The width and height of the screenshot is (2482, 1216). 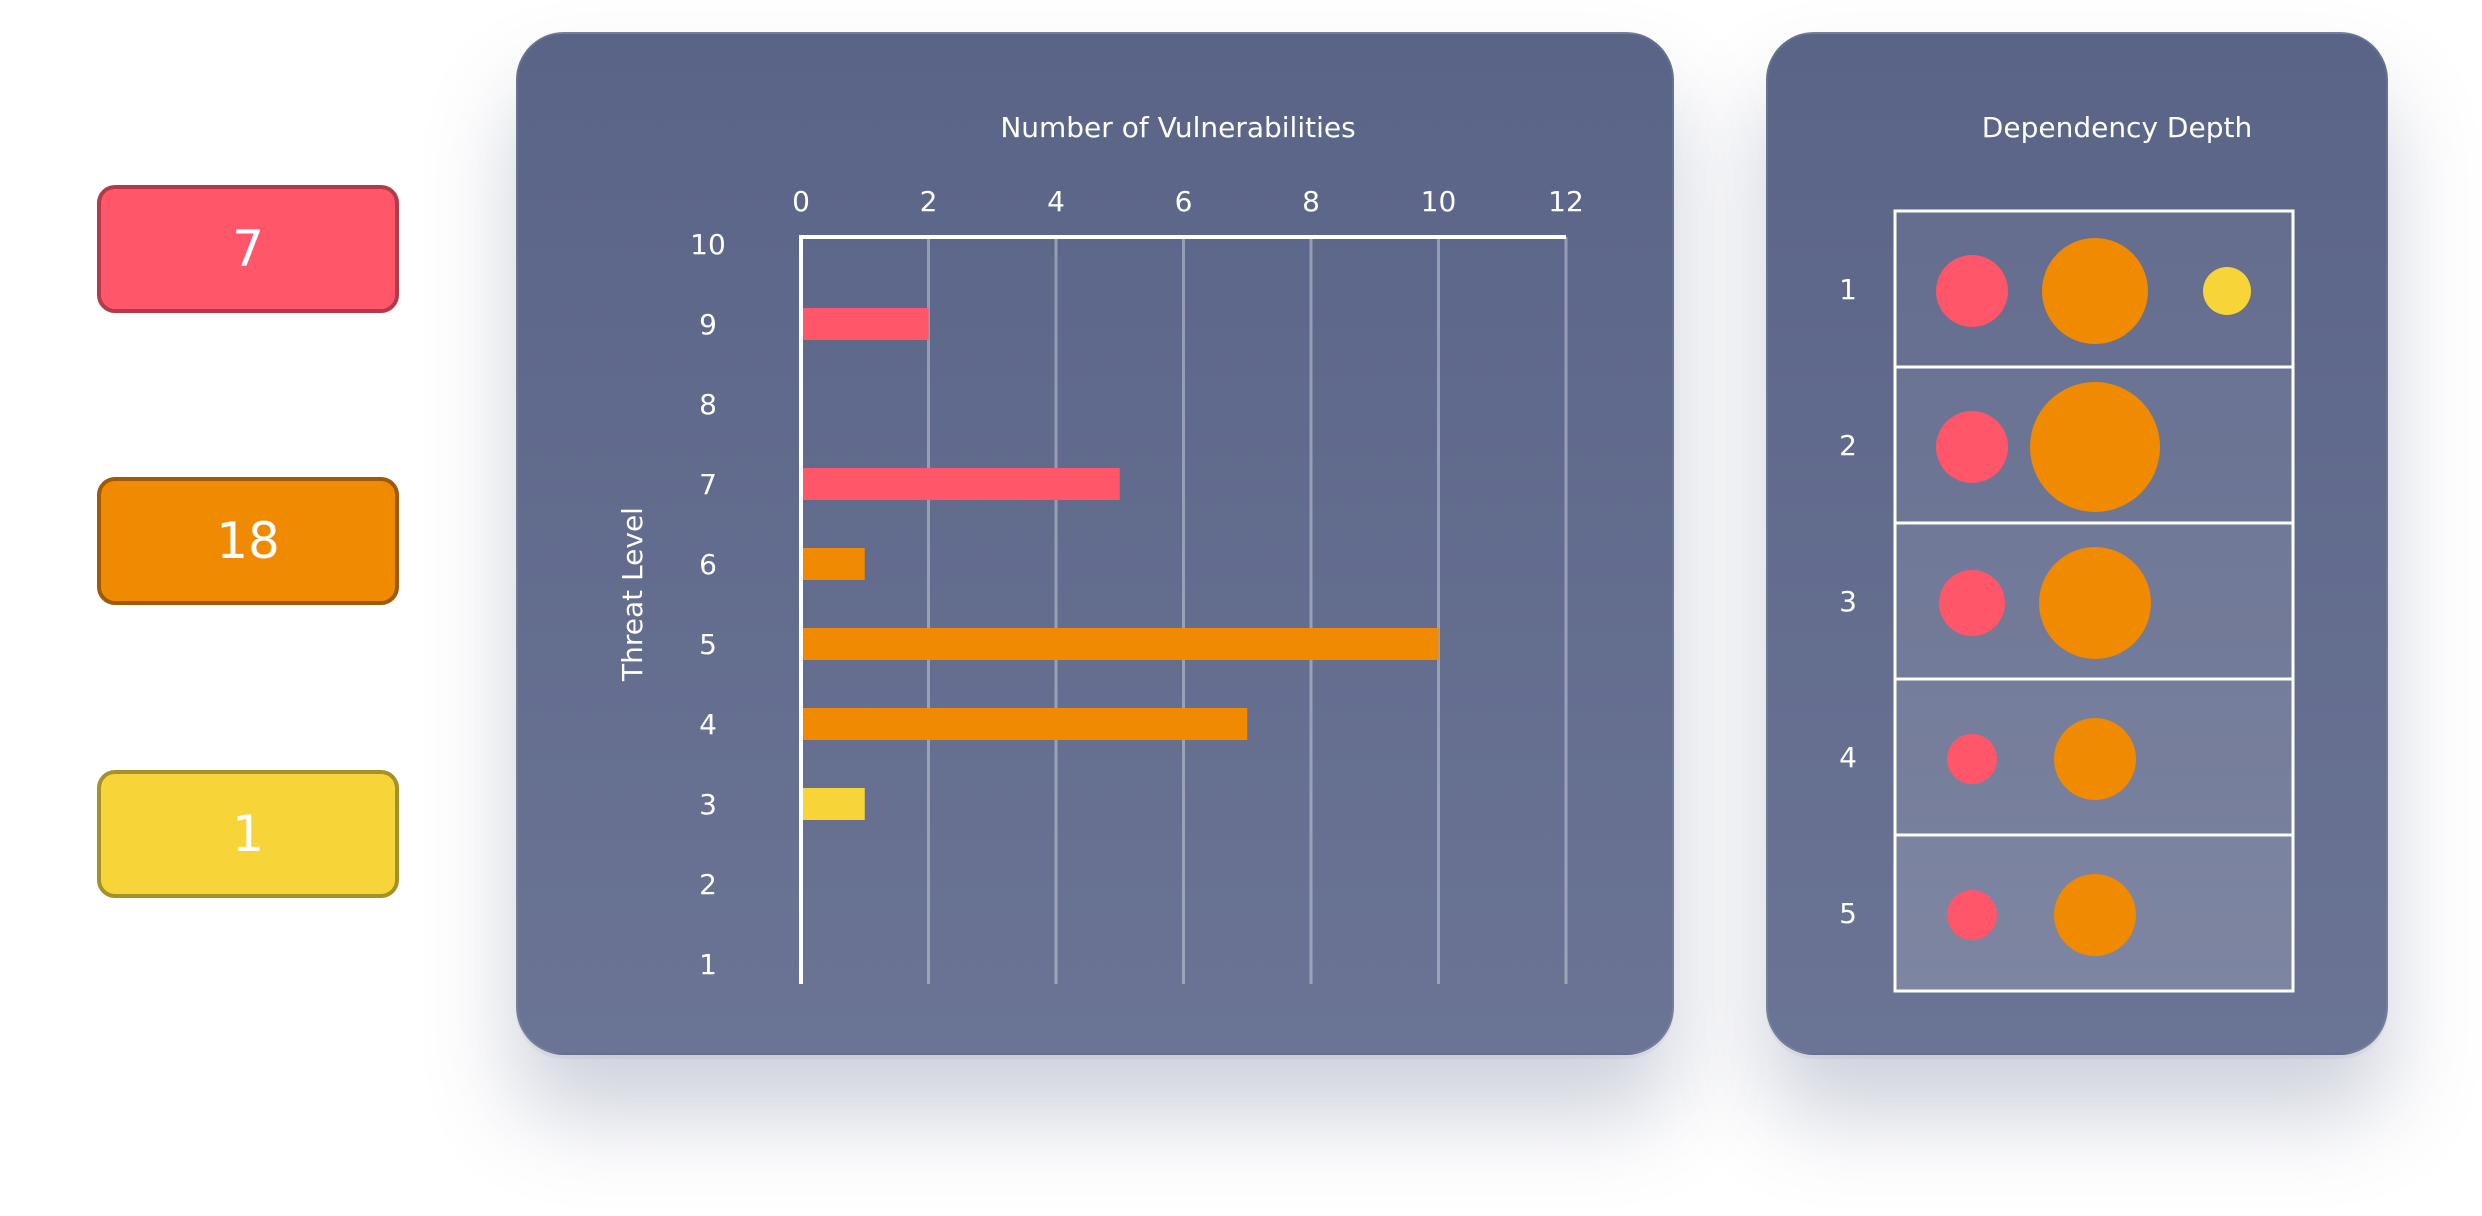 I want to click on x-tick-label-4: 4, so click(x=1056, y=201).